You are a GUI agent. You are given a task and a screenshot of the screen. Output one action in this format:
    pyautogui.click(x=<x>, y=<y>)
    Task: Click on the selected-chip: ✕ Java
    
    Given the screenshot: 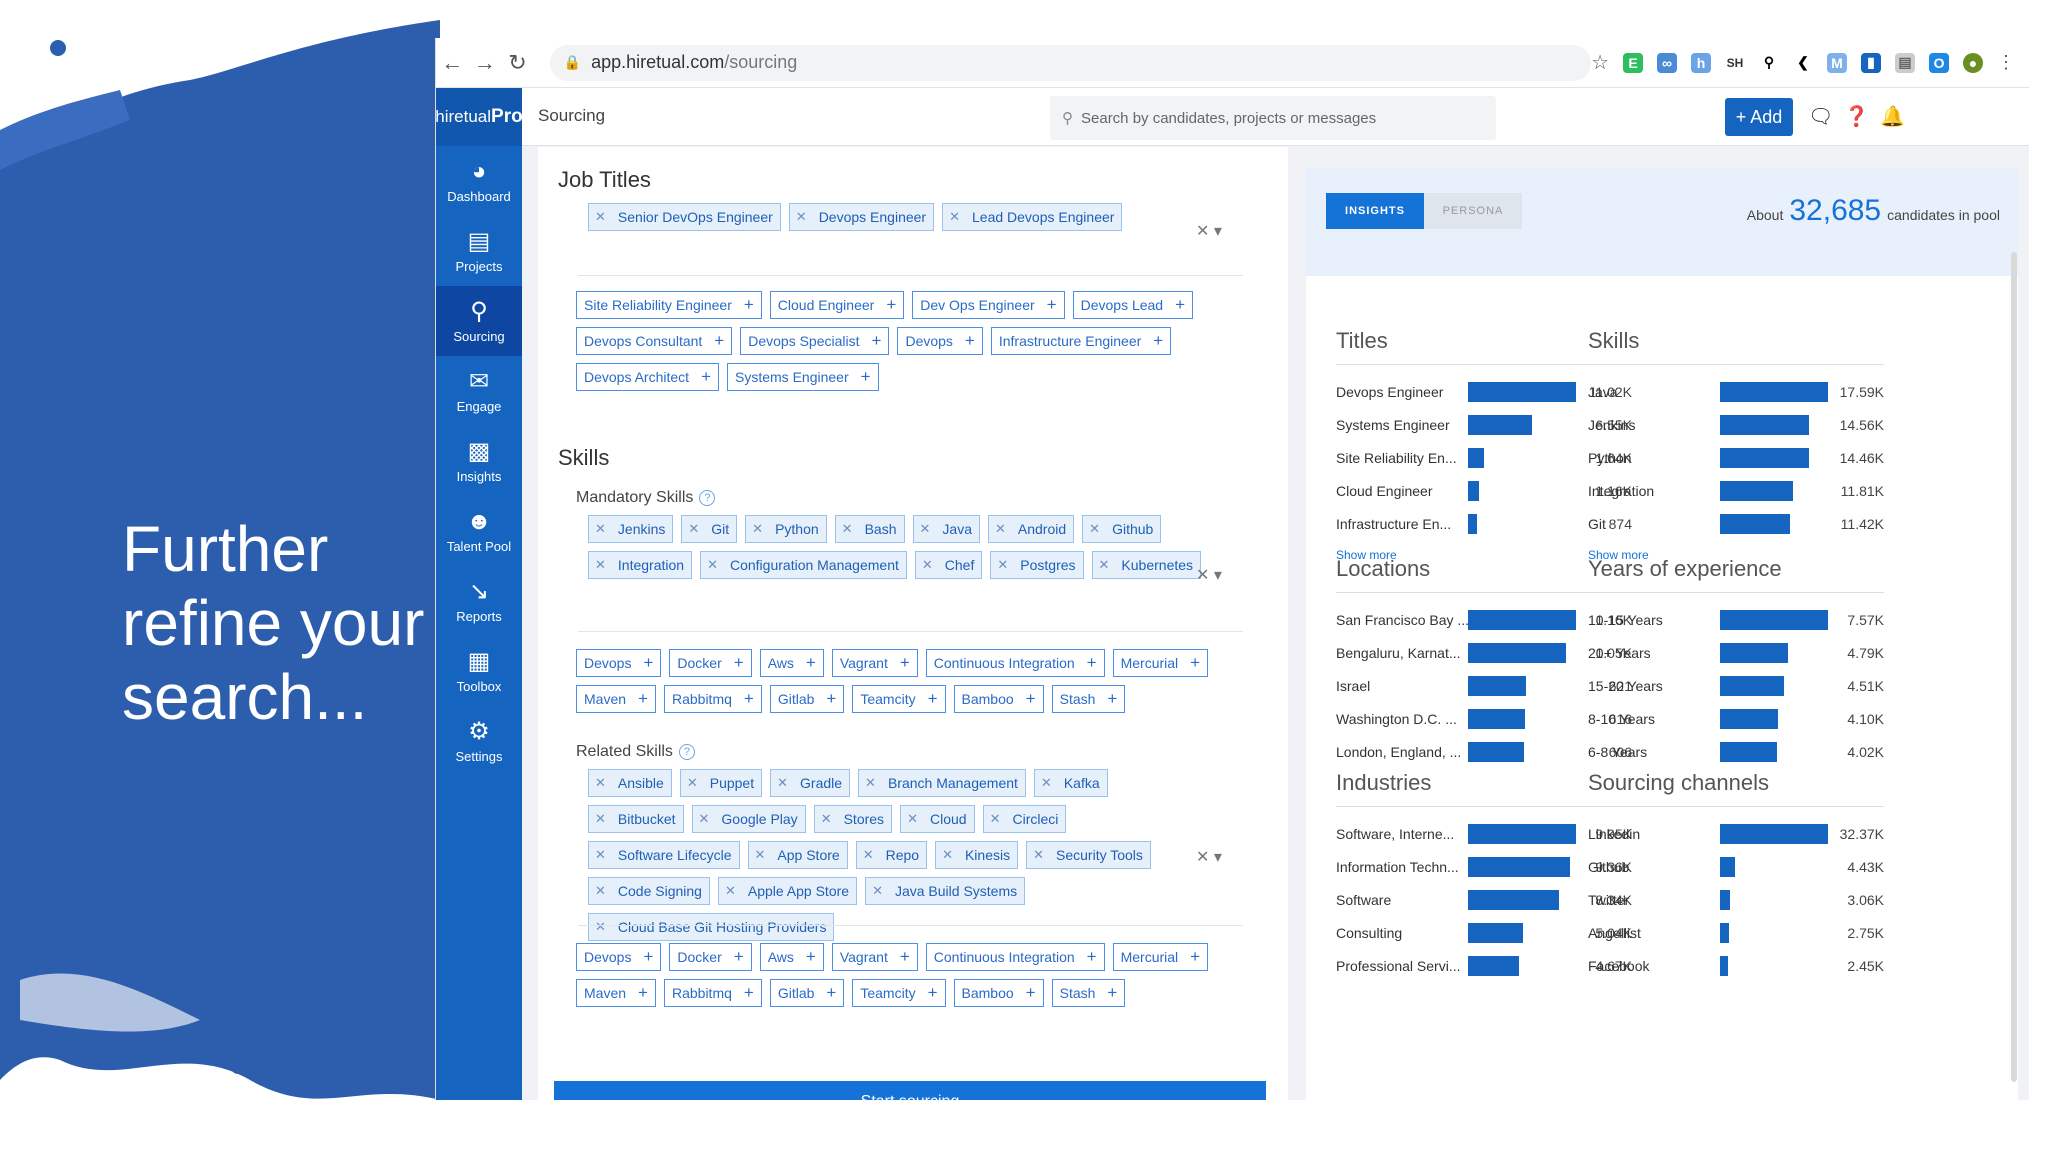 What is the action you would take?
    pyautogui.click(x=946, y=529)
    